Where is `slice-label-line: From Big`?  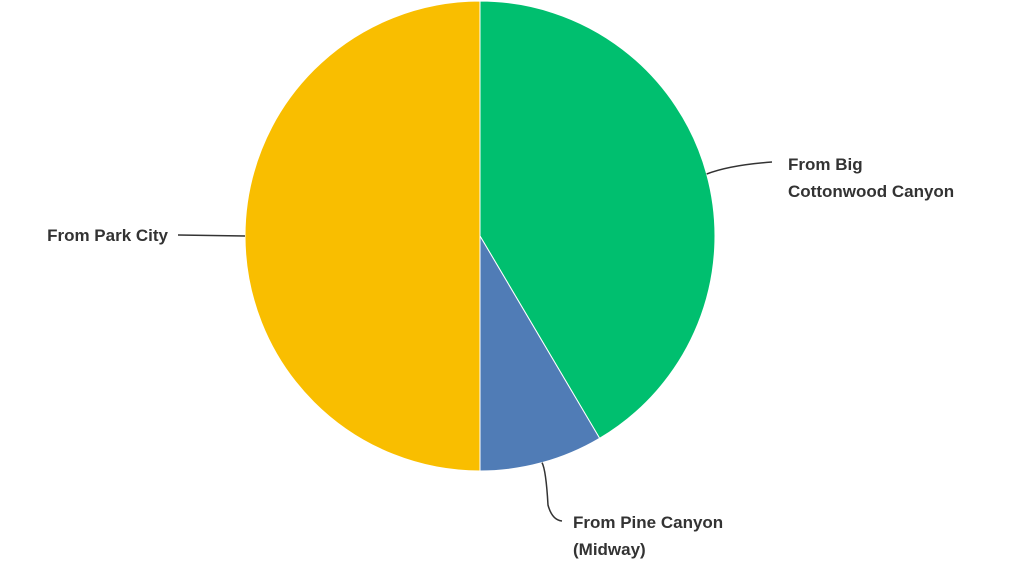 slice-label-line: From Big is located at coordinates (825, 164).